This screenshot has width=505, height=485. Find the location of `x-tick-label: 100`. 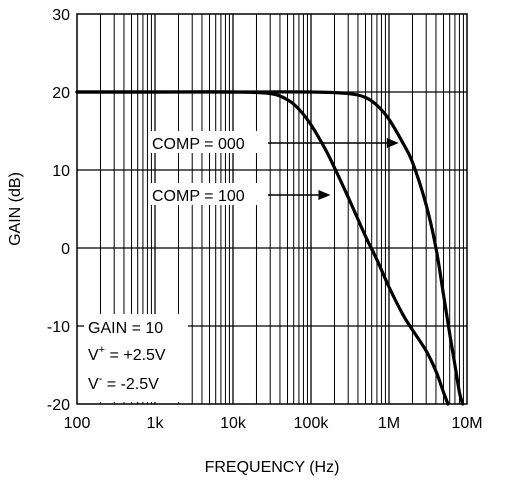

x-tick-label: 100 is located at coordinates (77, 423).